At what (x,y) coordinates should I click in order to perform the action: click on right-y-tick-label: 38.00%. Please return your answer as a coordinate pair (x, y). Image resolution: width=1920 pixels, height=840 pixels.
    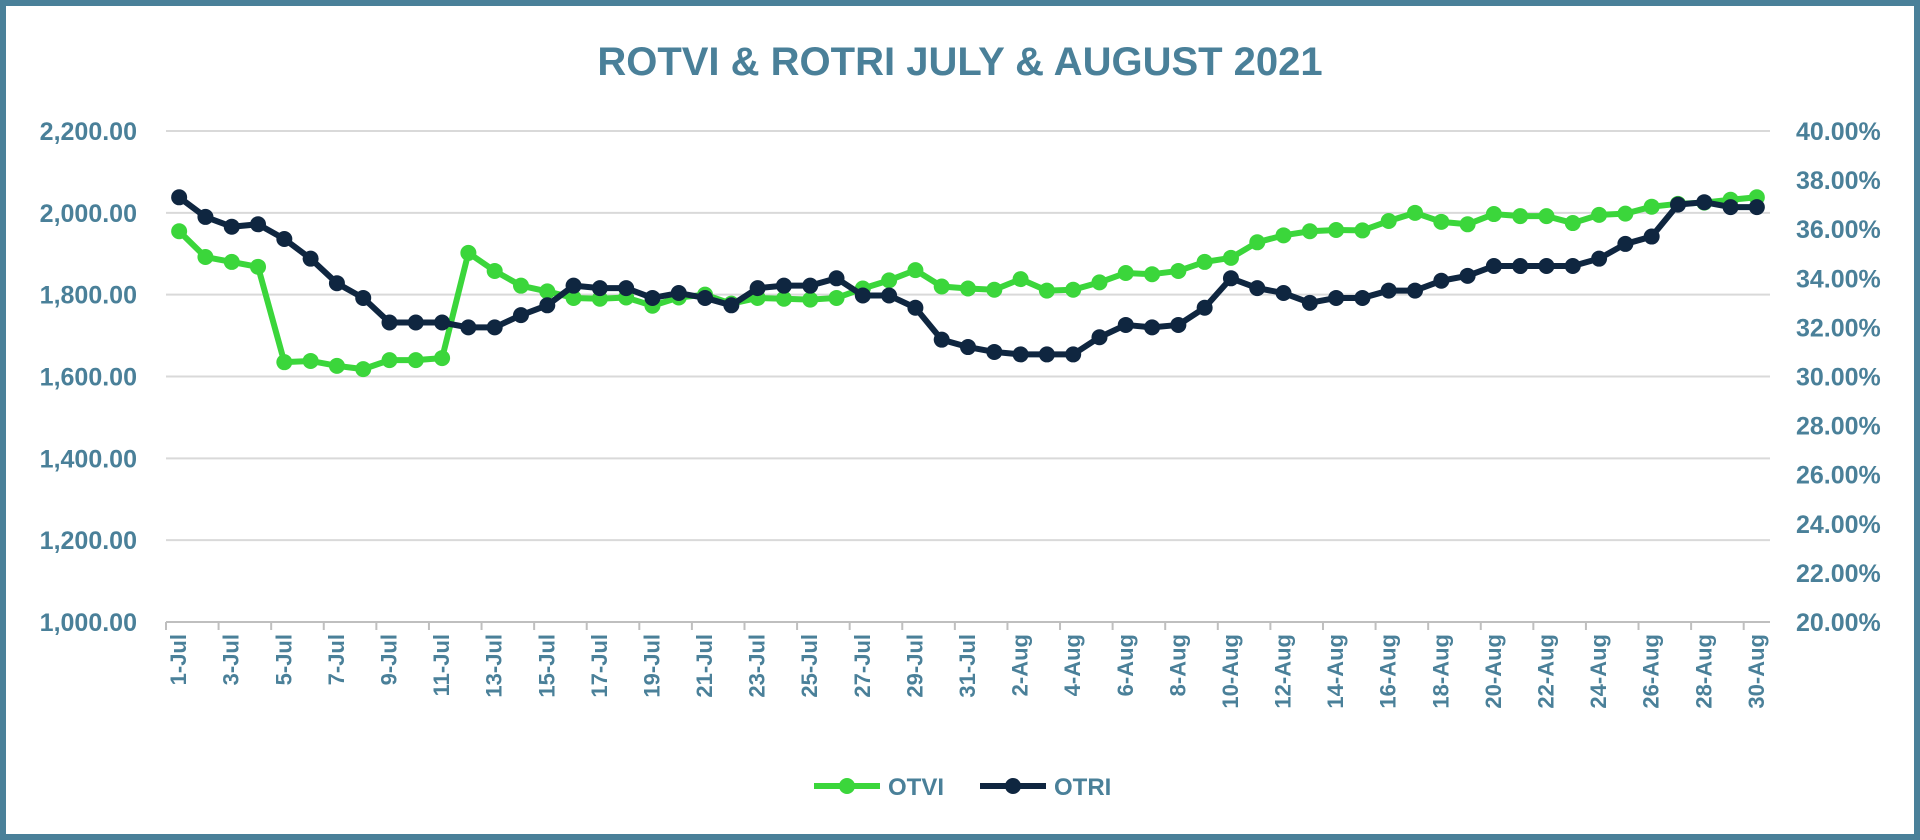
    Looking at the image, I should click on (1838, 181).